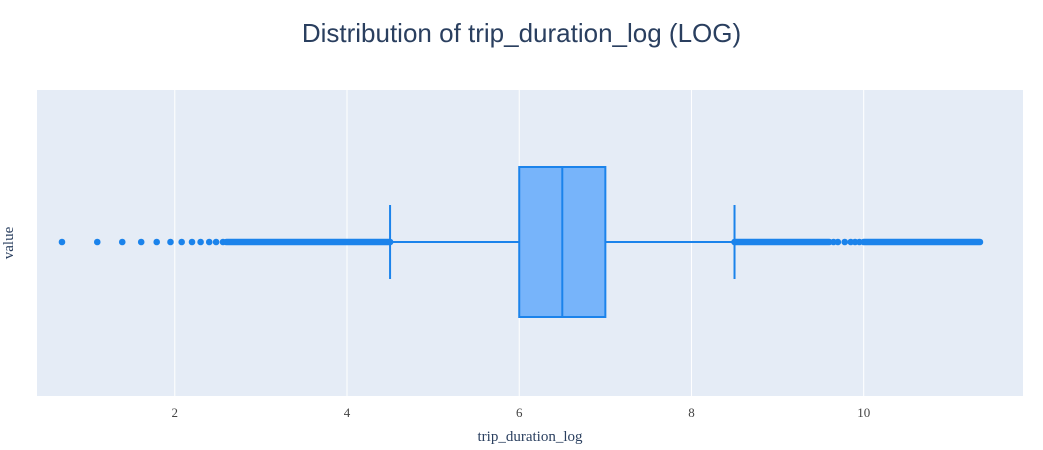  I want to click on x-tick-label: 2, so click(175, 412).